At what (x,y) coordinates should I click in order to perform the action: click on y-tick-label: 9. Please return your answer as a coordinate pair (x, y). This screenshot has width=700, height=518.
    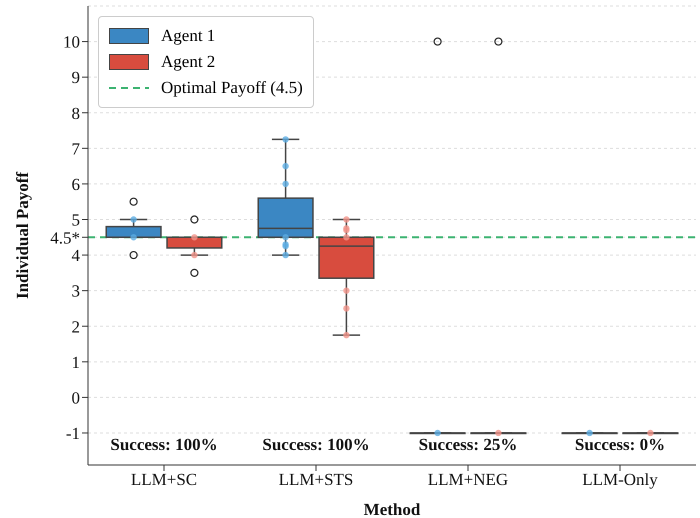
    Looking at the image, I should click on (76, 78).